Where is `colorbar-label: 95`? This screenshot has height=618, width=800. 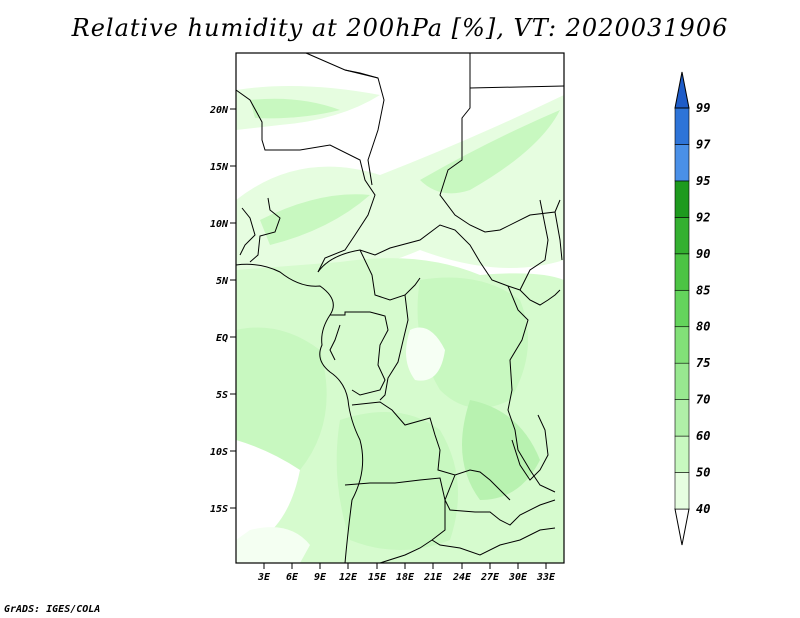 colorbar-label: 95 is located at coordinates (703, 181).